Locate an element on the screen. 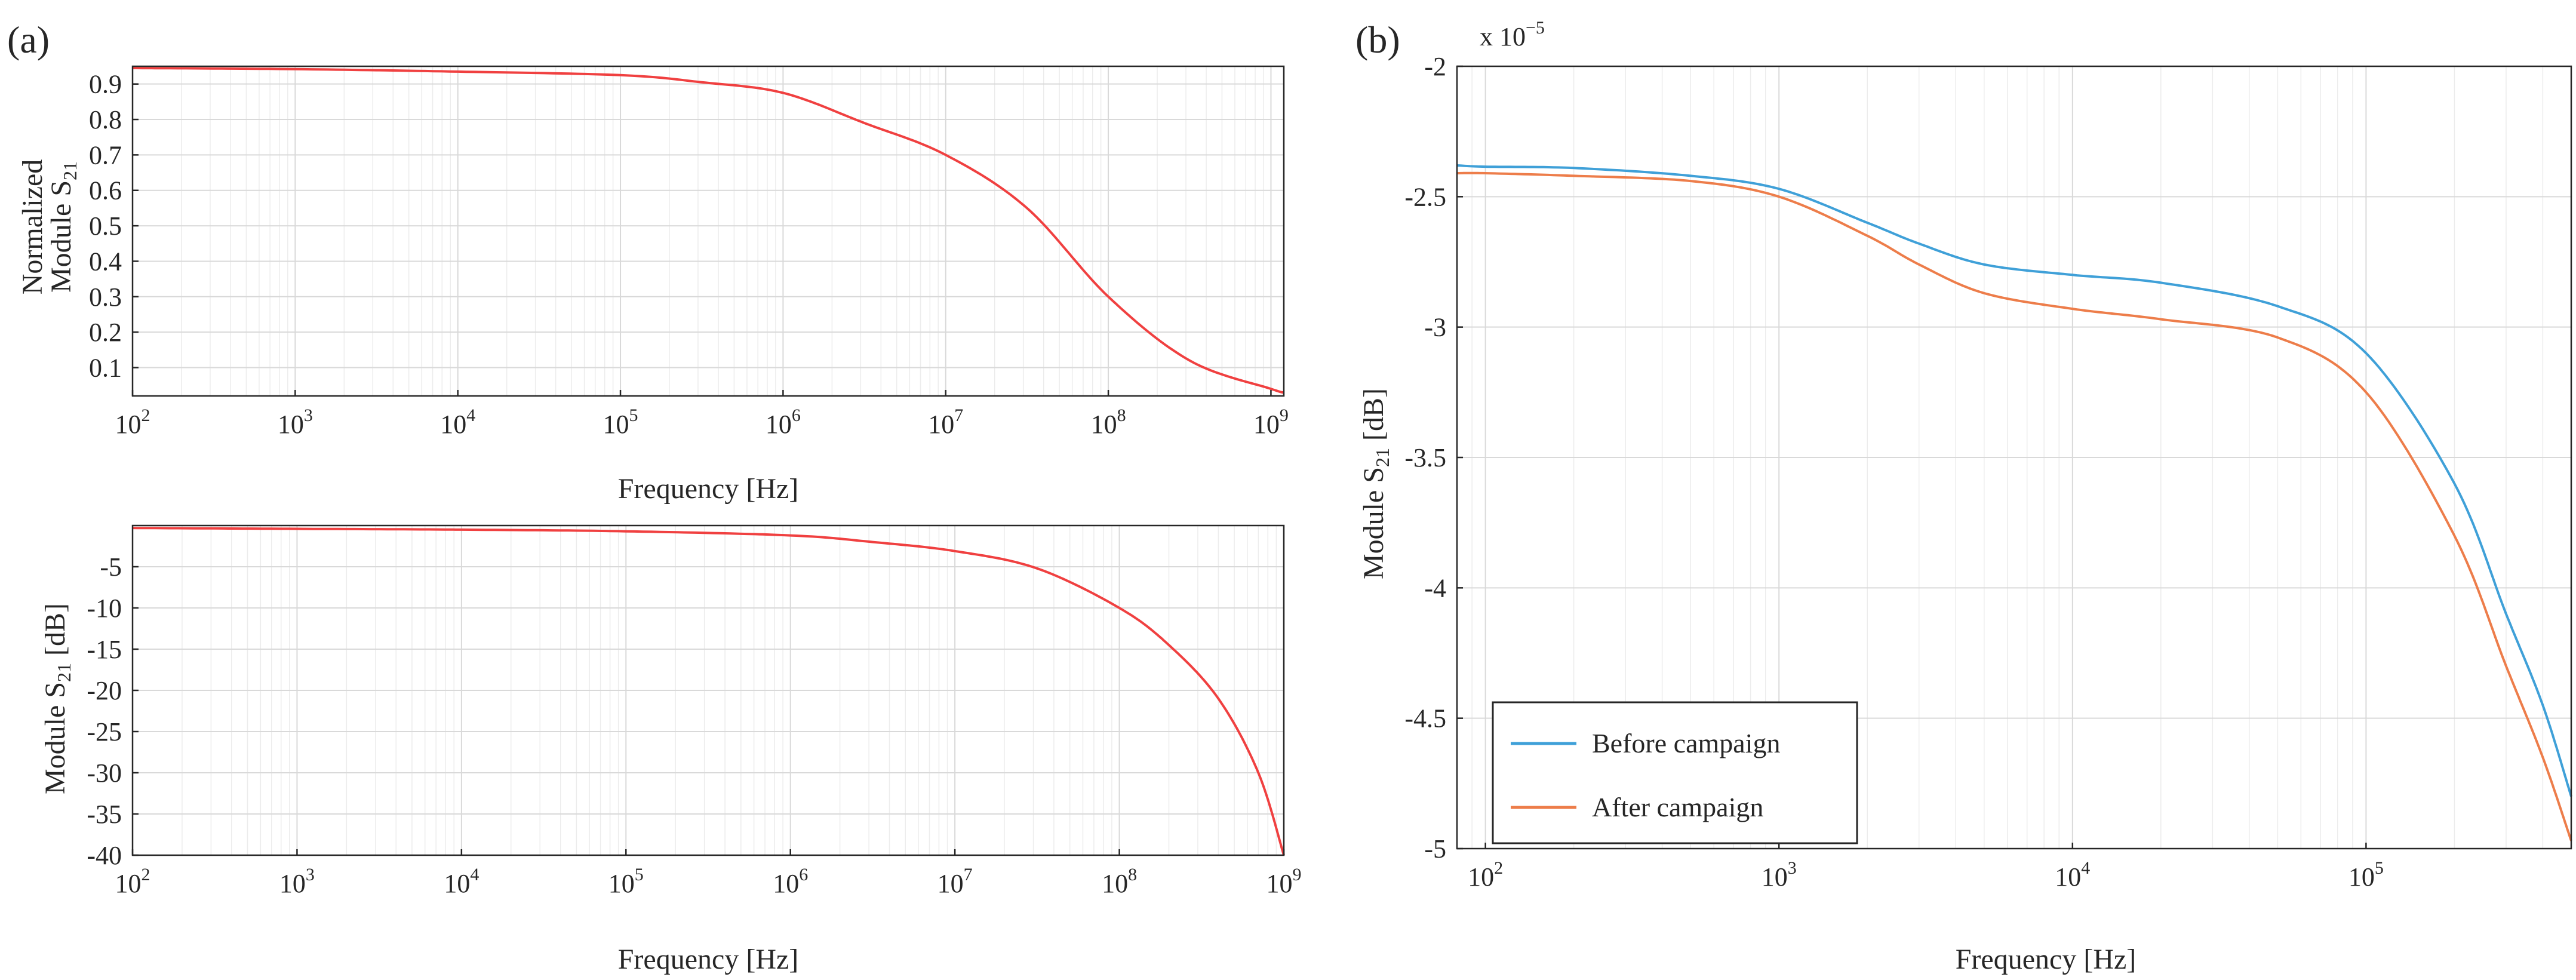 Image resolution: width=2576 pixels, height=980 pixels. y-tick-label: 0.4 is located at coordinates (106, 261).